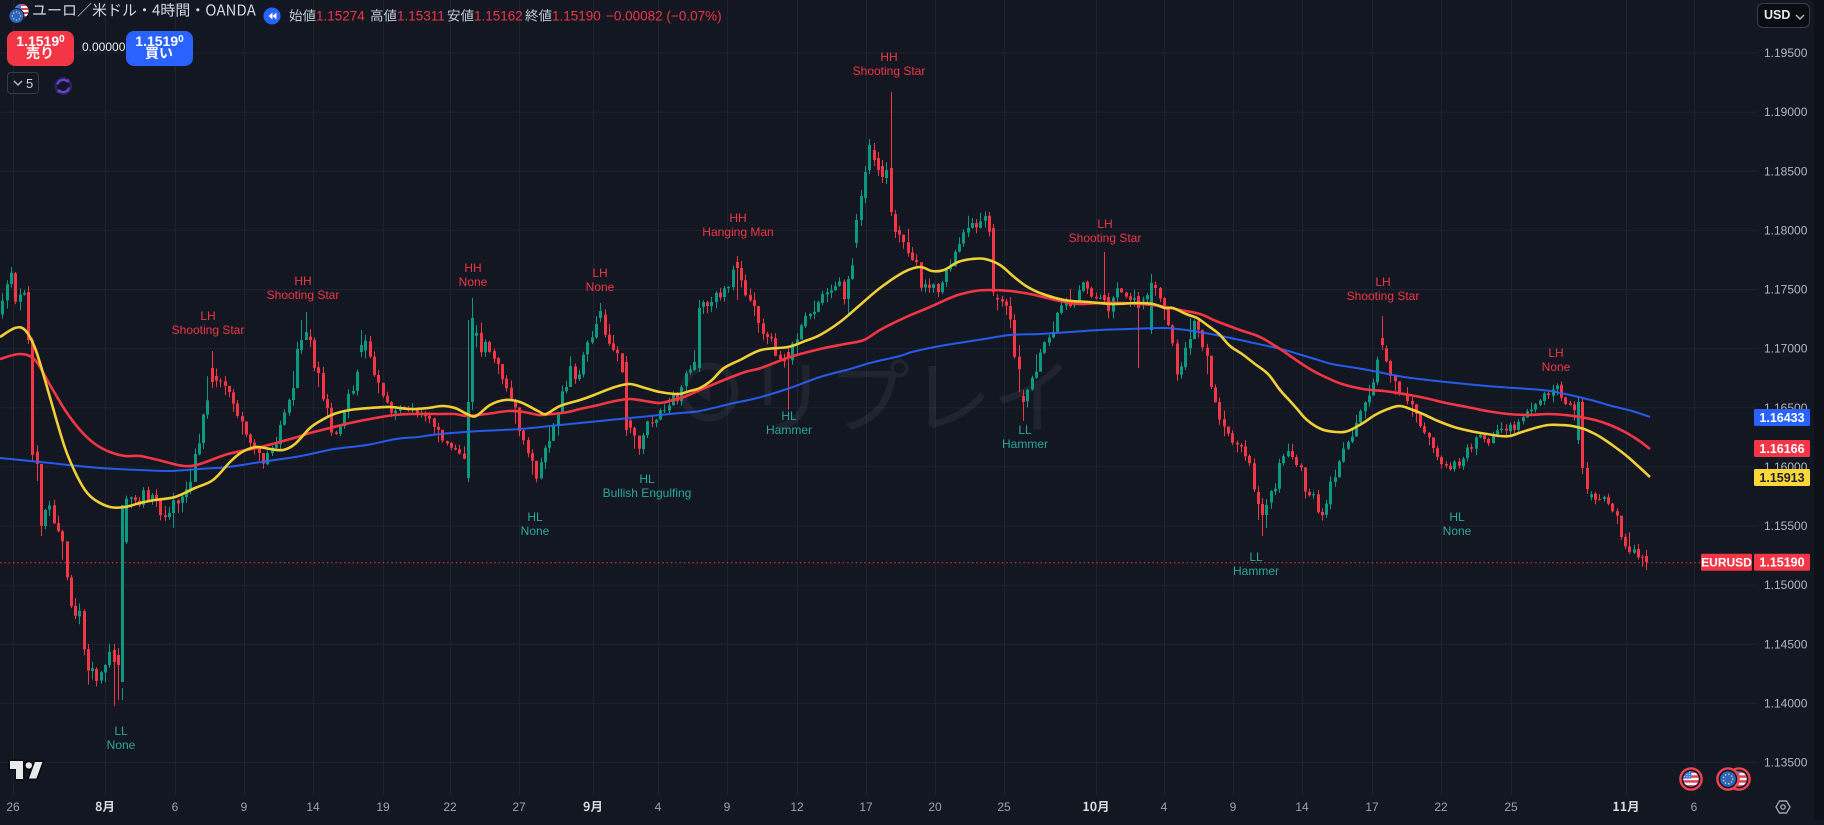  What do you see at coordinates (1786, 112) in the screenshot?
I see `svg-text: 1.19000` at bounding box center [1786, 112].